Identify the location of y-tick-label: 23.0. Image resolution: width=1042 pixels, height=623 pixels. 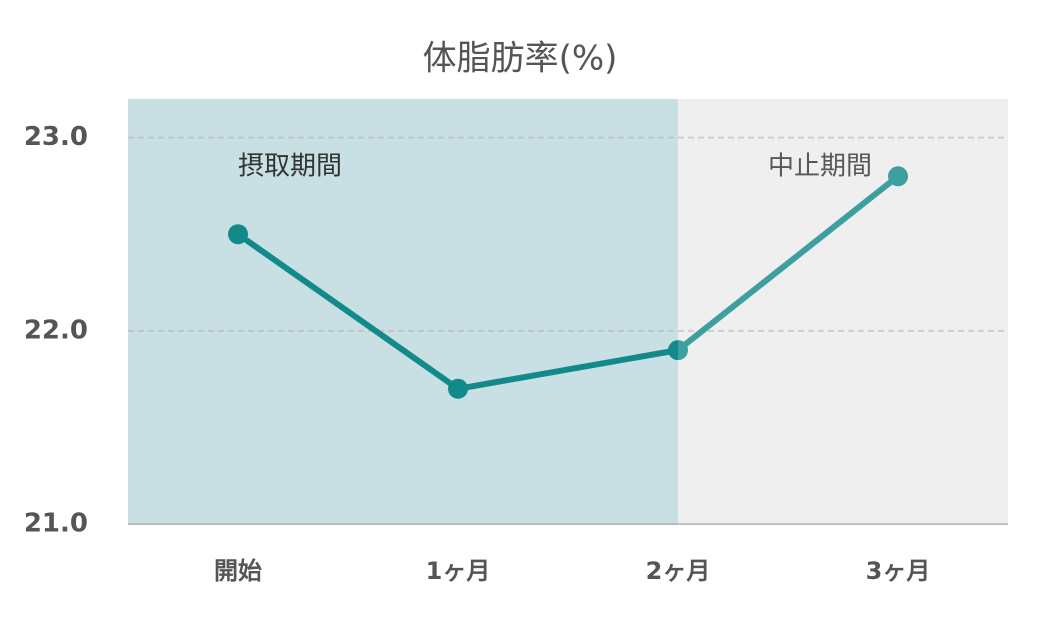
(56, 137).